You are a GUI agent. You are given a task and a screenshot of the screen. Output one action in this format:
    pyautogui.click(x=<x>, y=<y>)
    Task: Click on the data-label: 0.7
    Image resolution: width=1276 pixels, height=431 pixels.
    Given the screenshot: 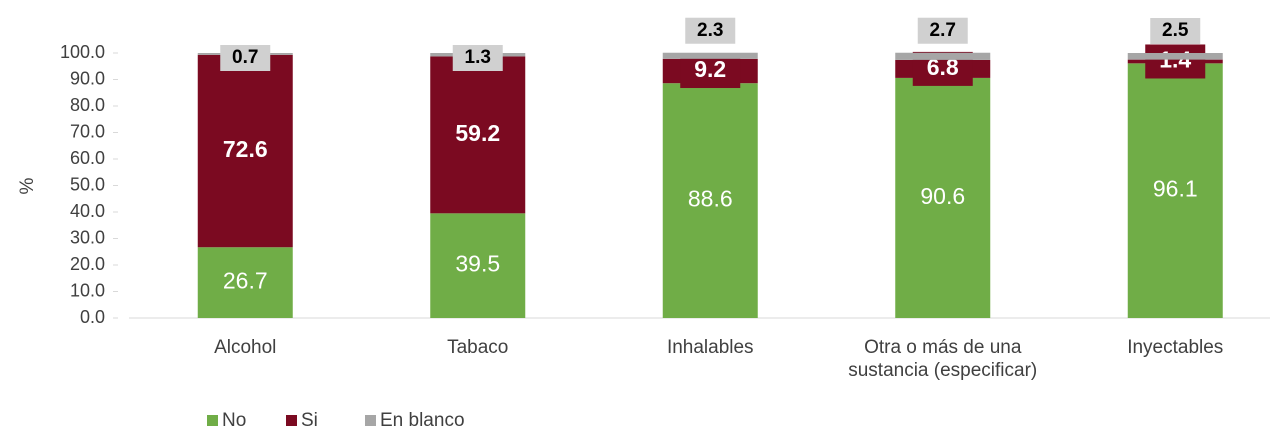 What is the action you would take?
    pyautogui.click(x=245, y=57)
    